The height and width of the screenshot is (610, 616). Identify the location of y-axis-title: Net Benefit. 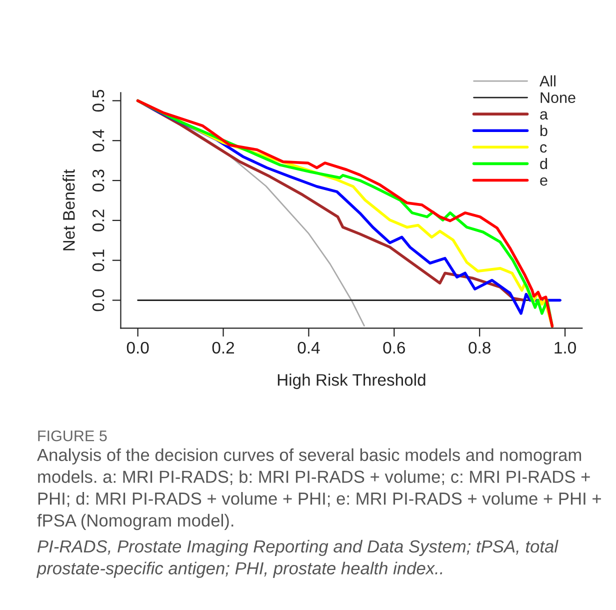
(68, 209).